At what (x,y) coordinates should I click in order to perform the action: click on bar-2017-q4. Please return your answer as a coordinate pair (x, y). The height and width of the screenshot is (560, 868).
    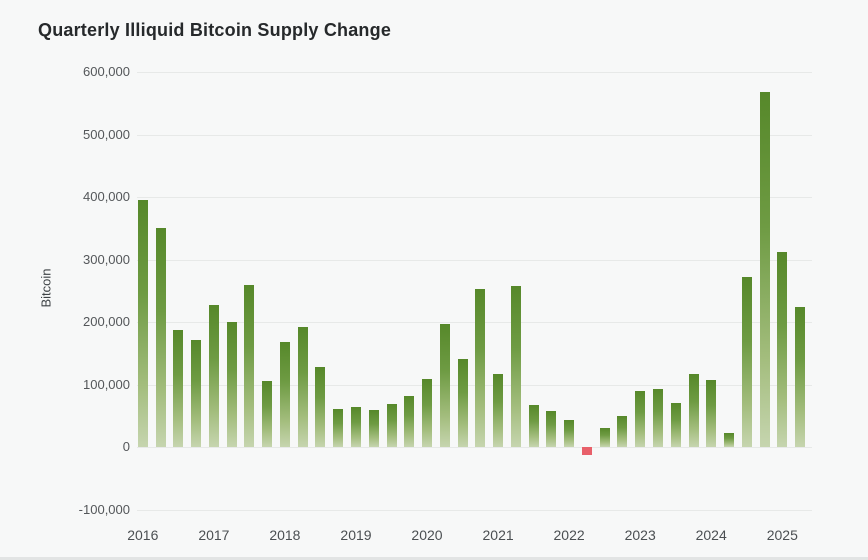
    Looking at the image, I should click on (267, 414).